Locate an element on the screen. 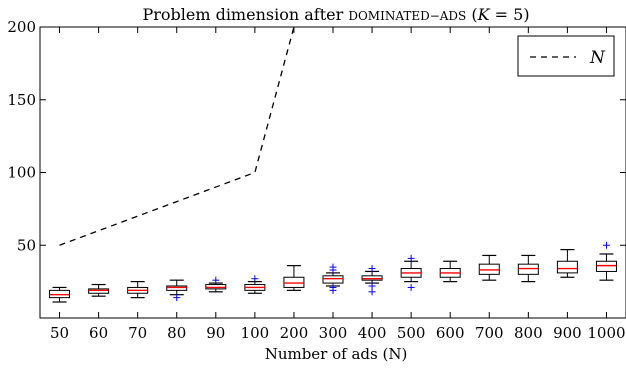 This screenshot has height=370, width=626. legend-box is located at coordinates (566, 56).